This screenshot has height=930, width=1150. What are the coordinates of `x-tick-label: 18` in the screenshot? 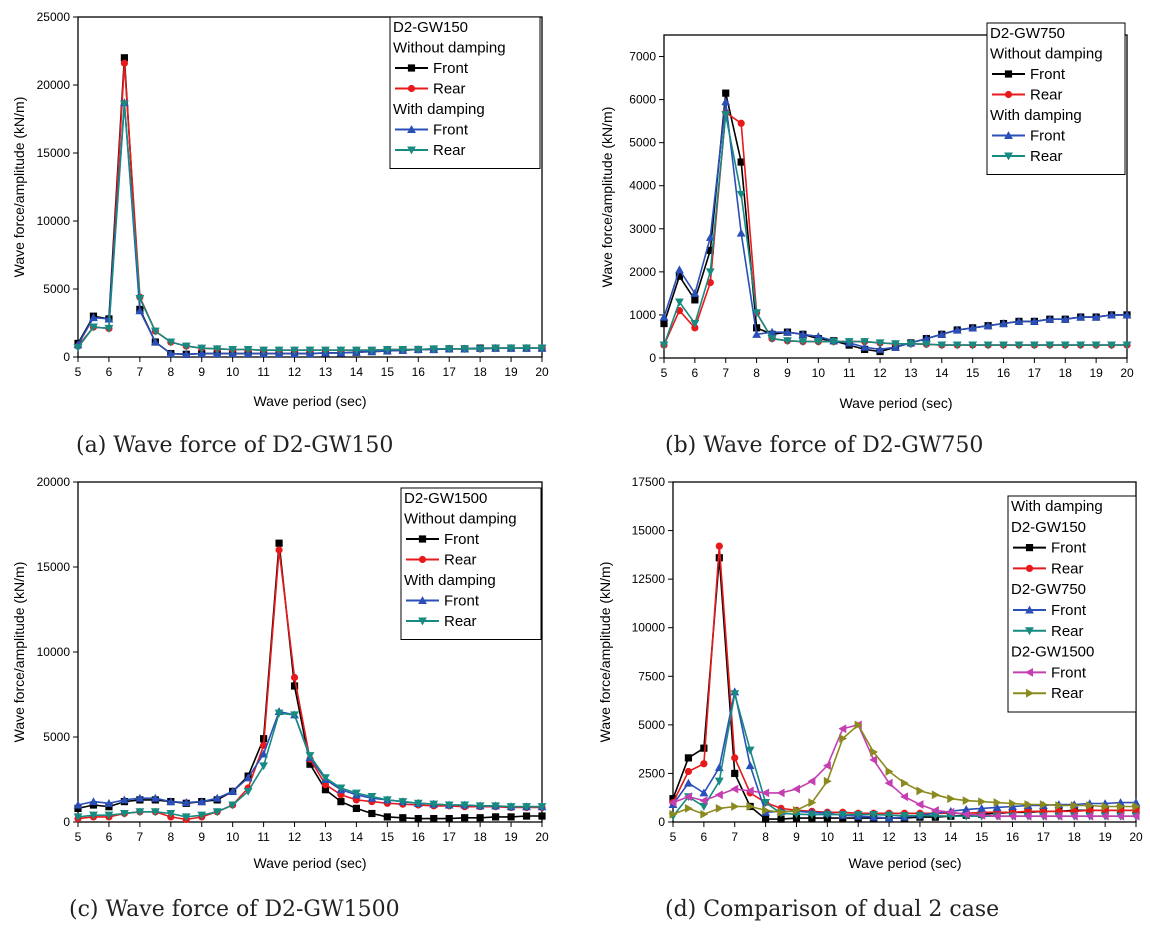 It's located at (1075, 837).